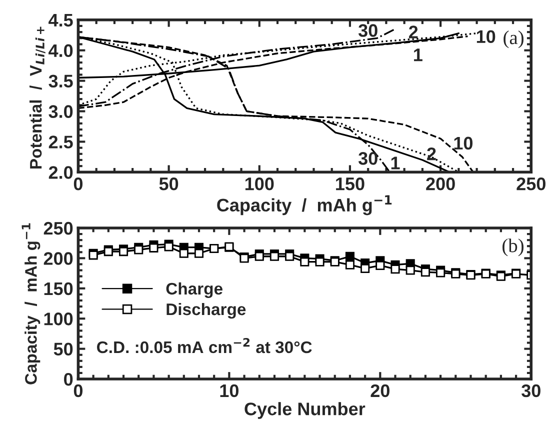 The width and height of the screenshot is (547, 423). Describe the element at coordinates (60, 81) in the screenshot. I see `y-tick-label: 3.5` at that location.